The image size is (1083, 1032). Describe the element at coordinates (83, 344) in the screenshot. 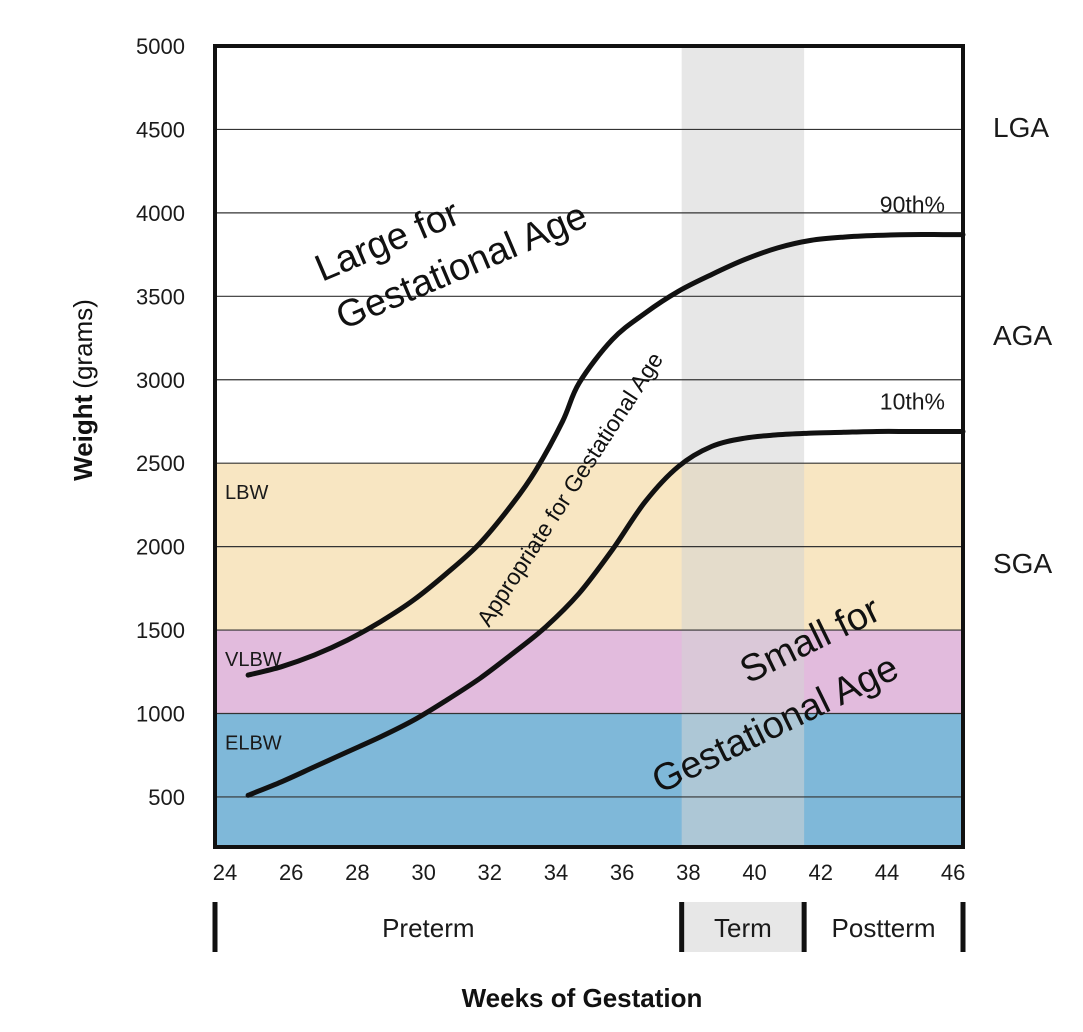

I see `y-axis-title-unit: (grams)` at that location.